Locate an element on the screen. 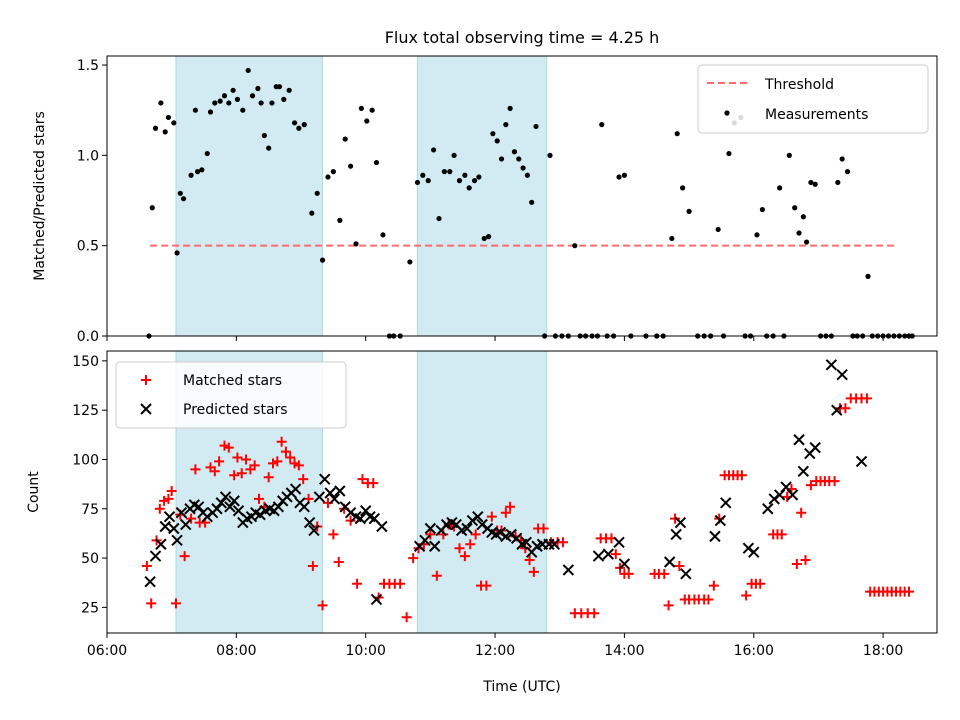 The image size is (960, 720). x-tick-label: 14:00 is located at coordinates (624, 651).